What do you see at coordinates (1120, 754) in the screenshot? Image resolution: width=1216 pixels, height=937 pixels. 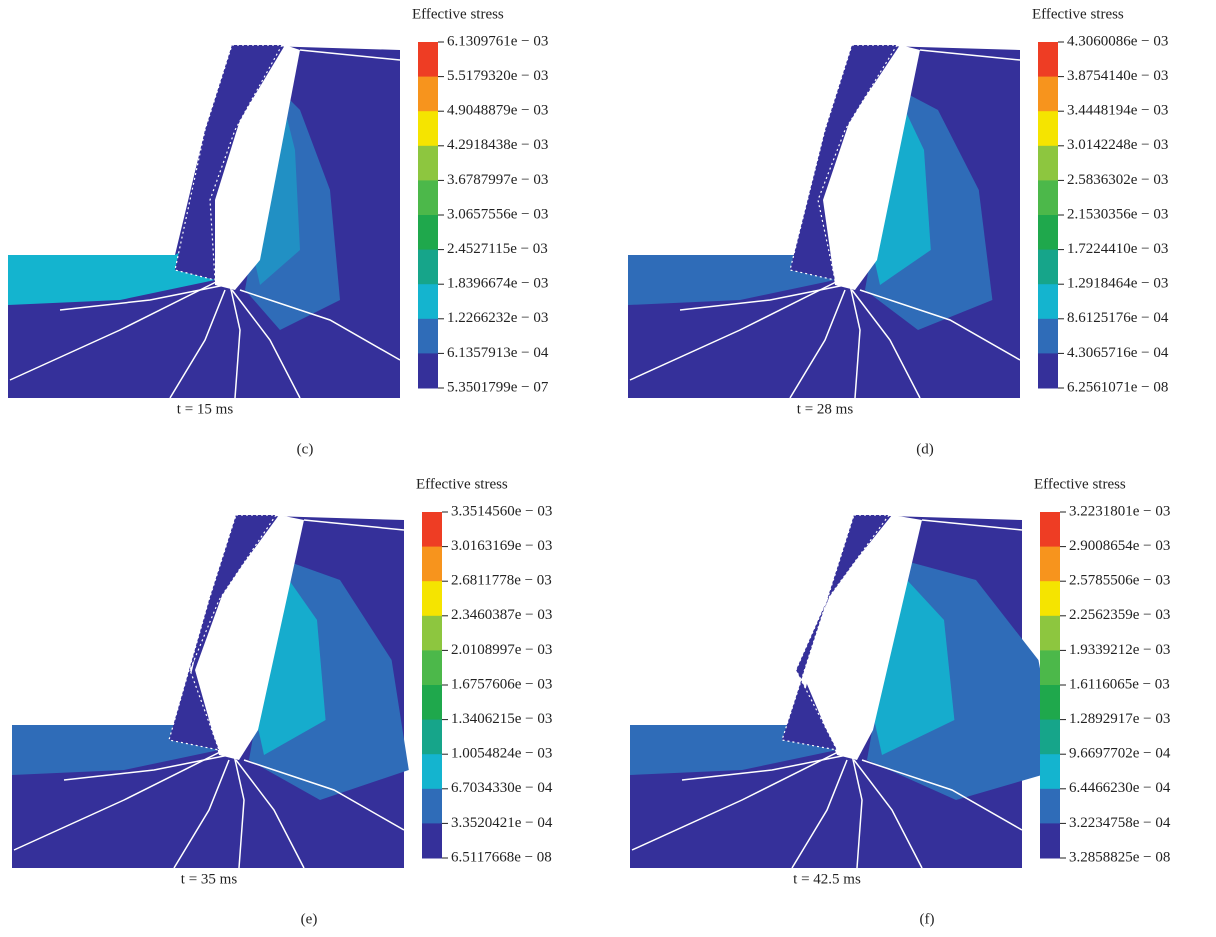 I see `colorbar-label: 9.6697702e − 04` at bounding box center [1120, 754].